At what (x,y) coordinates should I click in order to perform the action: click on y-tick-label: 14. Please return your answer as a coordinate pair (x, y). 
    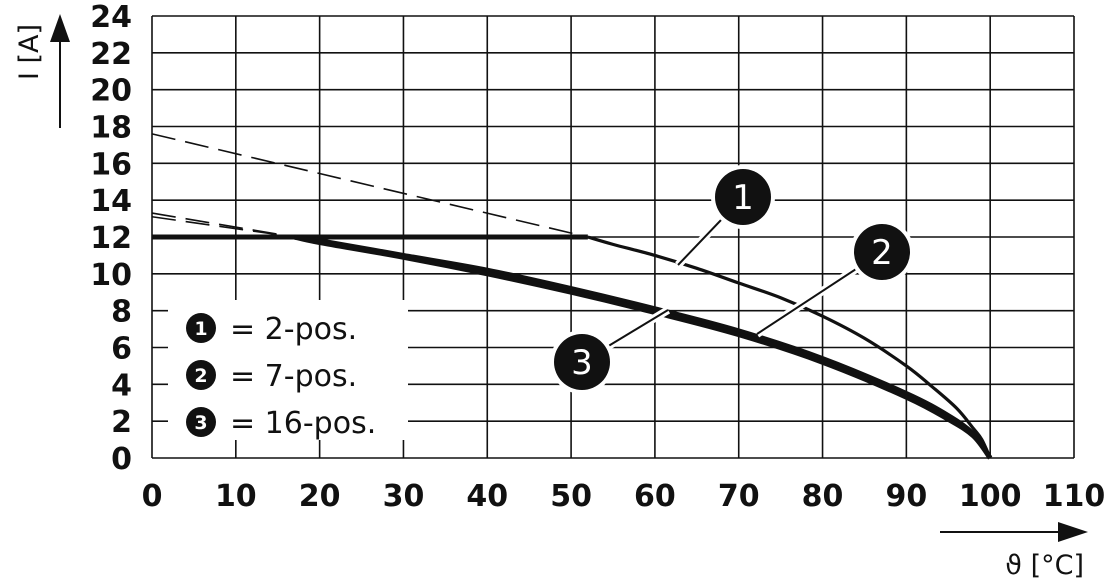
    Looking at the image, I should click on (111, 201).